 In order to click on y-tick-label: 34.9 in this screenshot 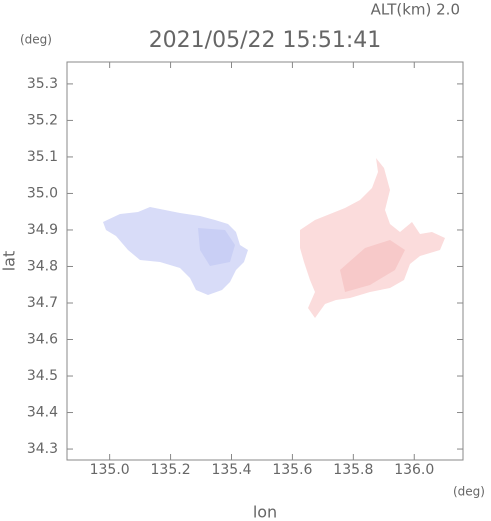, I will do `click(42, 230)`.